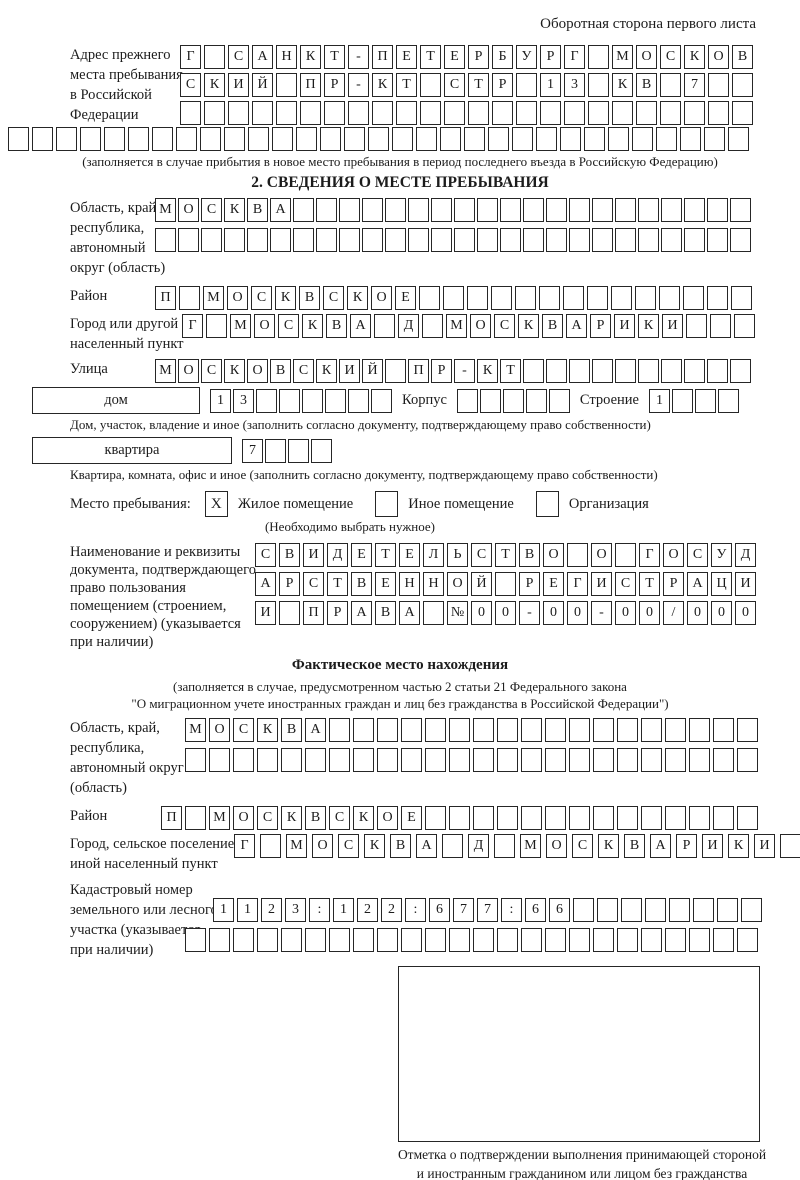 This screenshot has width=800, height=1180. I want to click on char-cell: Й, so click(372, 371).